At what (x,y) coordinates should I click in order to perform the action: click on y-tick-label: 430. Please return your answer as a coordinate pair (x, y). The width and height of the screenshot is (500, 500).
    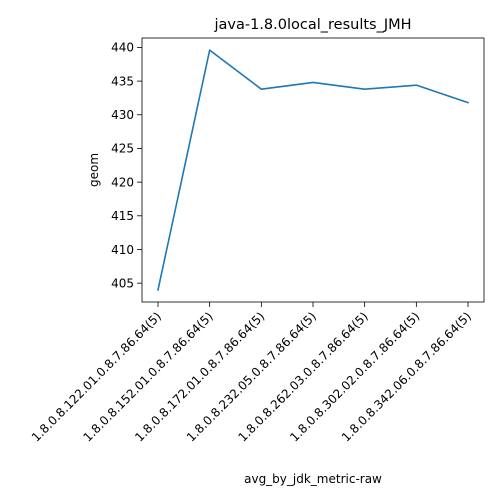
    Looking at the image, I should click on (122, 115).